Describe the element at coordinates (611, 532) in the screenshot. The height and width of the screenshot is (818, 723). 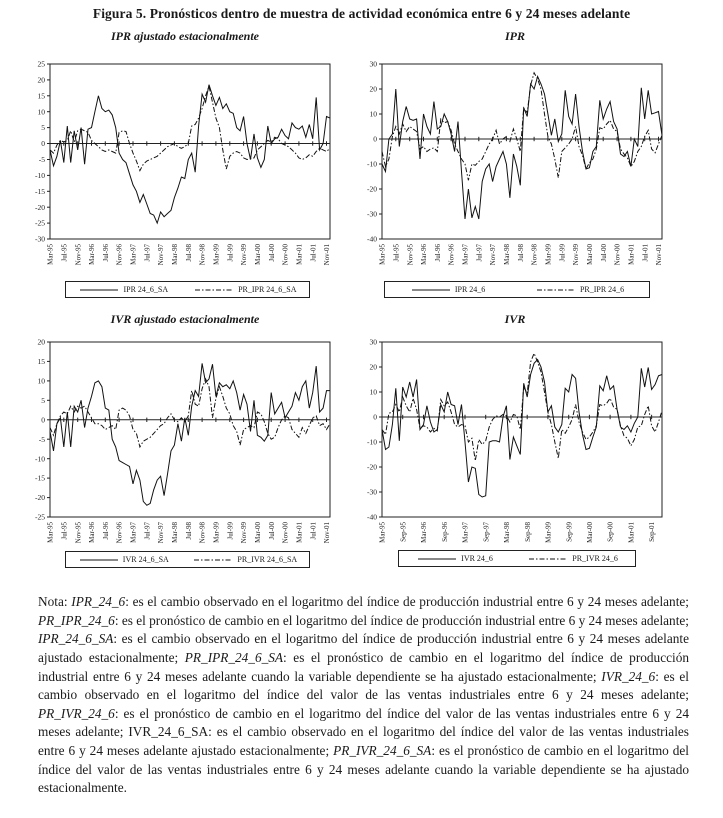
I see `svg-text: Sep-00` at that location.